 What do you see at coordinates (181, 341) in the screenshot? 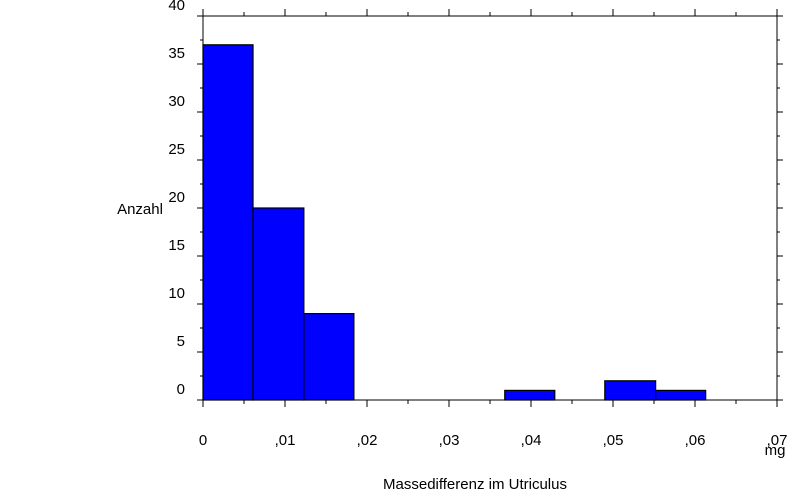
I see `y-tick-label: 5` at bounding box center [181, 341].